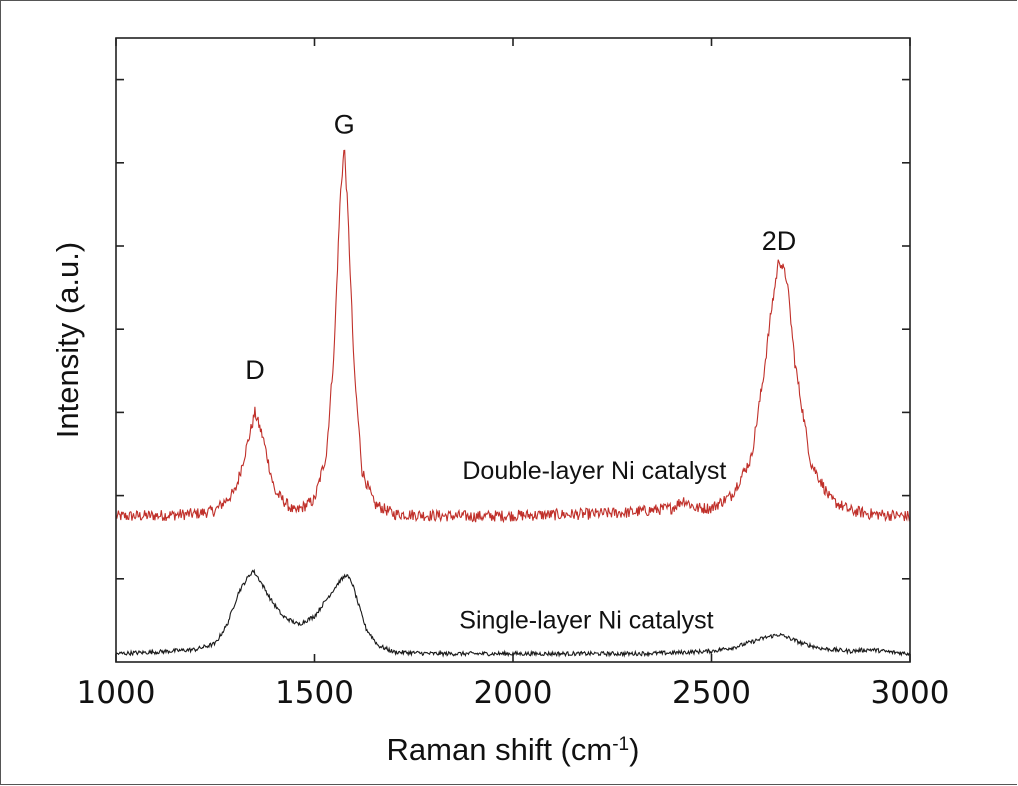 Image resolution: width=1018 pixels, height=786 pixels. Describe the element at coordinates (620, 744) in the screenshot. I see `x-axis-title-superscript: -1` at that location.